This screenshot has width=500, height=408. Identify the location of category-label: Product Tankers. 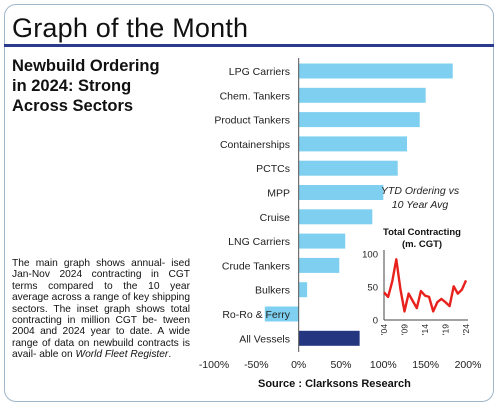
(252, 121).